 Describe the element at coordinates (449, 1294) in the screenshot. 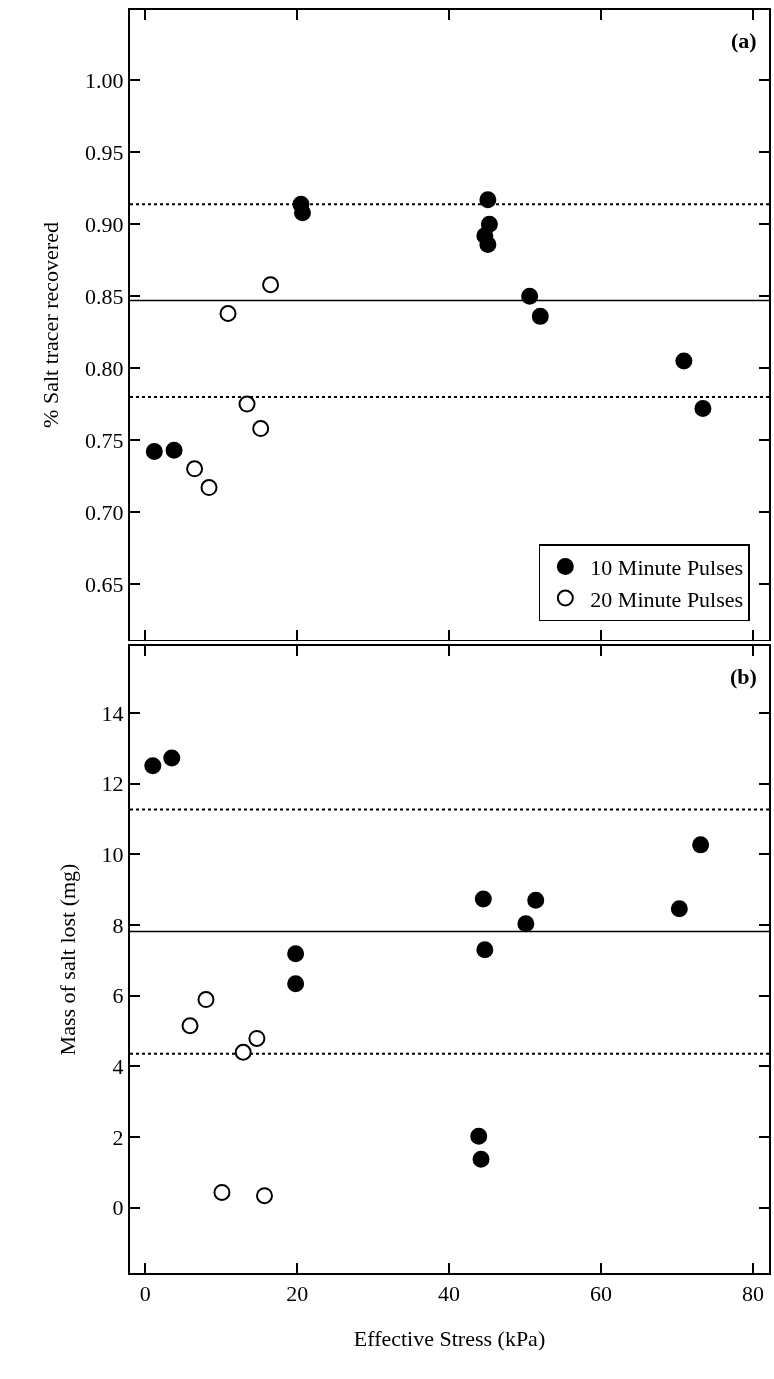

I see `x-tick-label: 40` at that location.